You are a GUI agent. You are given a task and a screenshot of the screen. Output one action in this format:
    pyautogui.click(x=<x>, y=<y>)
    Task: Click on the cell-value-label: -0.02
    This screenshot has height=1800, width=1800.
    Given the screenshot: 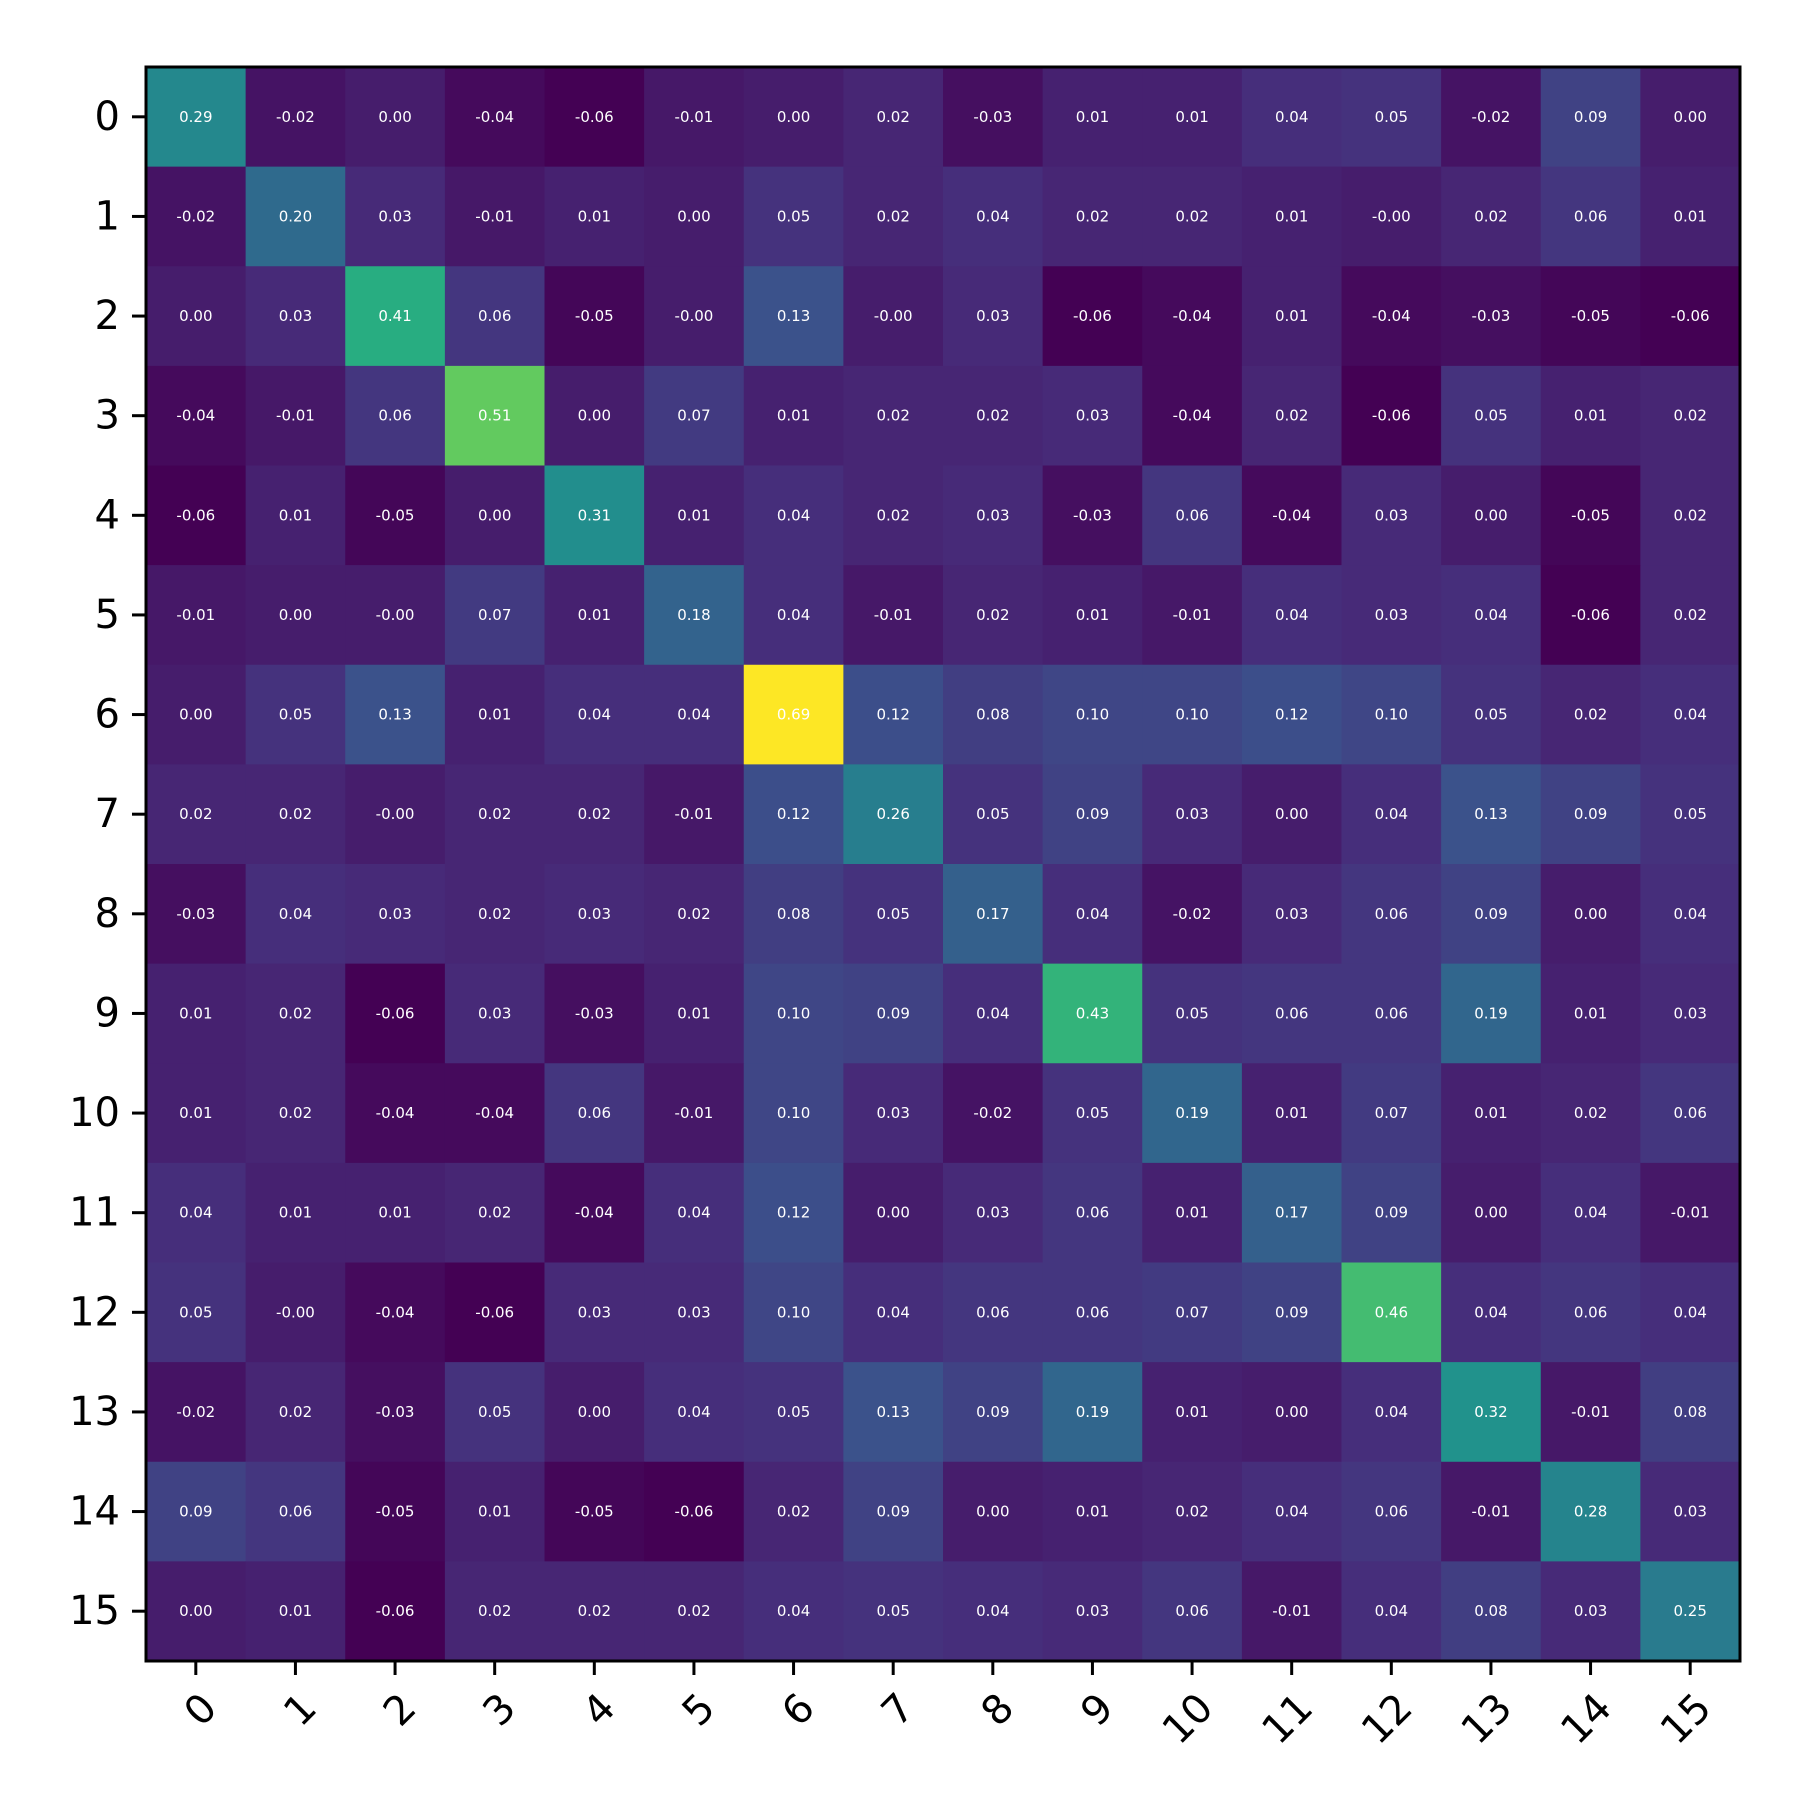 What is the action you would take?
    pyautogui.click(x=992, y=1113)
    